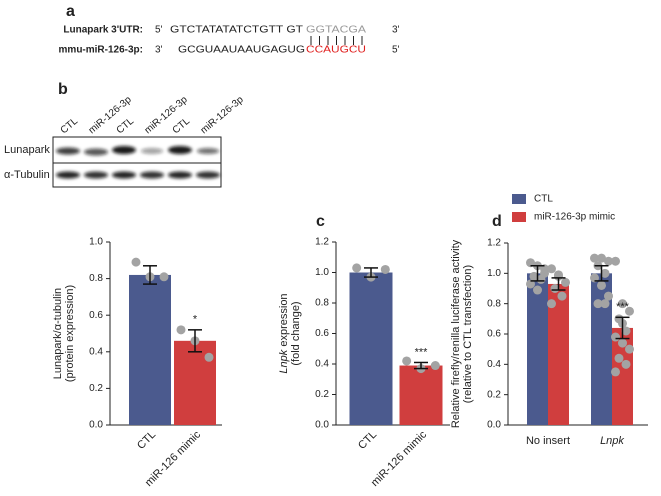 The height and width of the screenshot is (496, 661). What do you see at coordinates (103, 30) in the screenshot?
I see `sequence-label: Lunapark 3'UTR:` at bounding box center [103, 30].